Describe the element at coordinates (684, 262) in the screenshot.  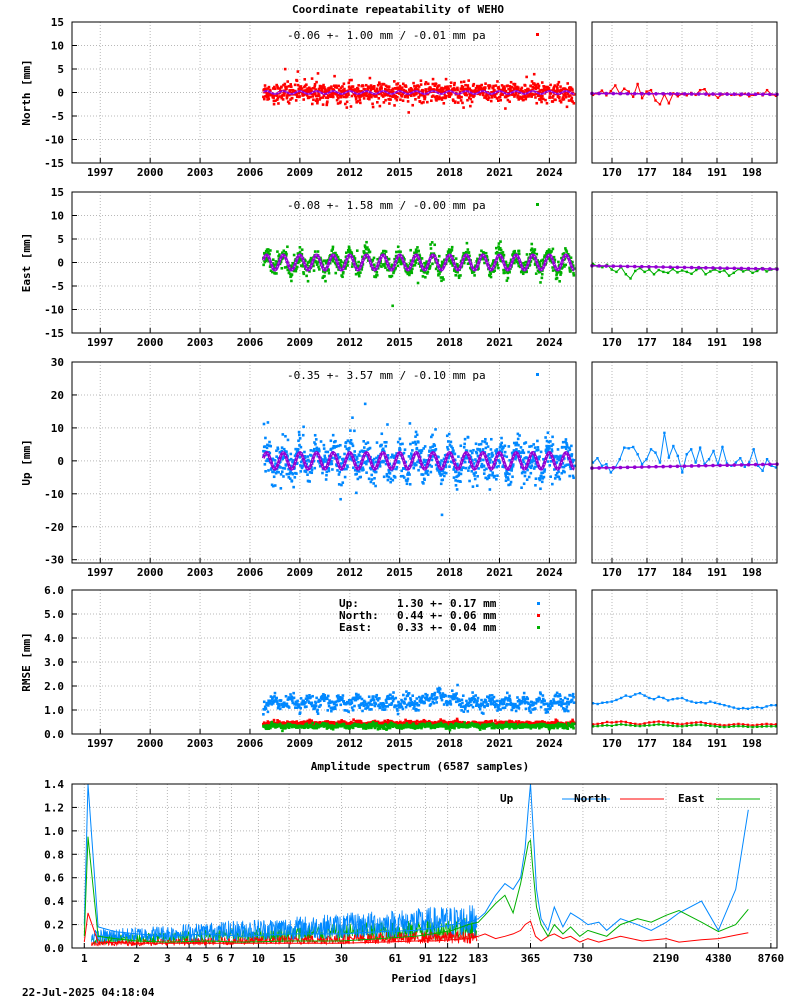
I see `side-panel-frame` at that location.